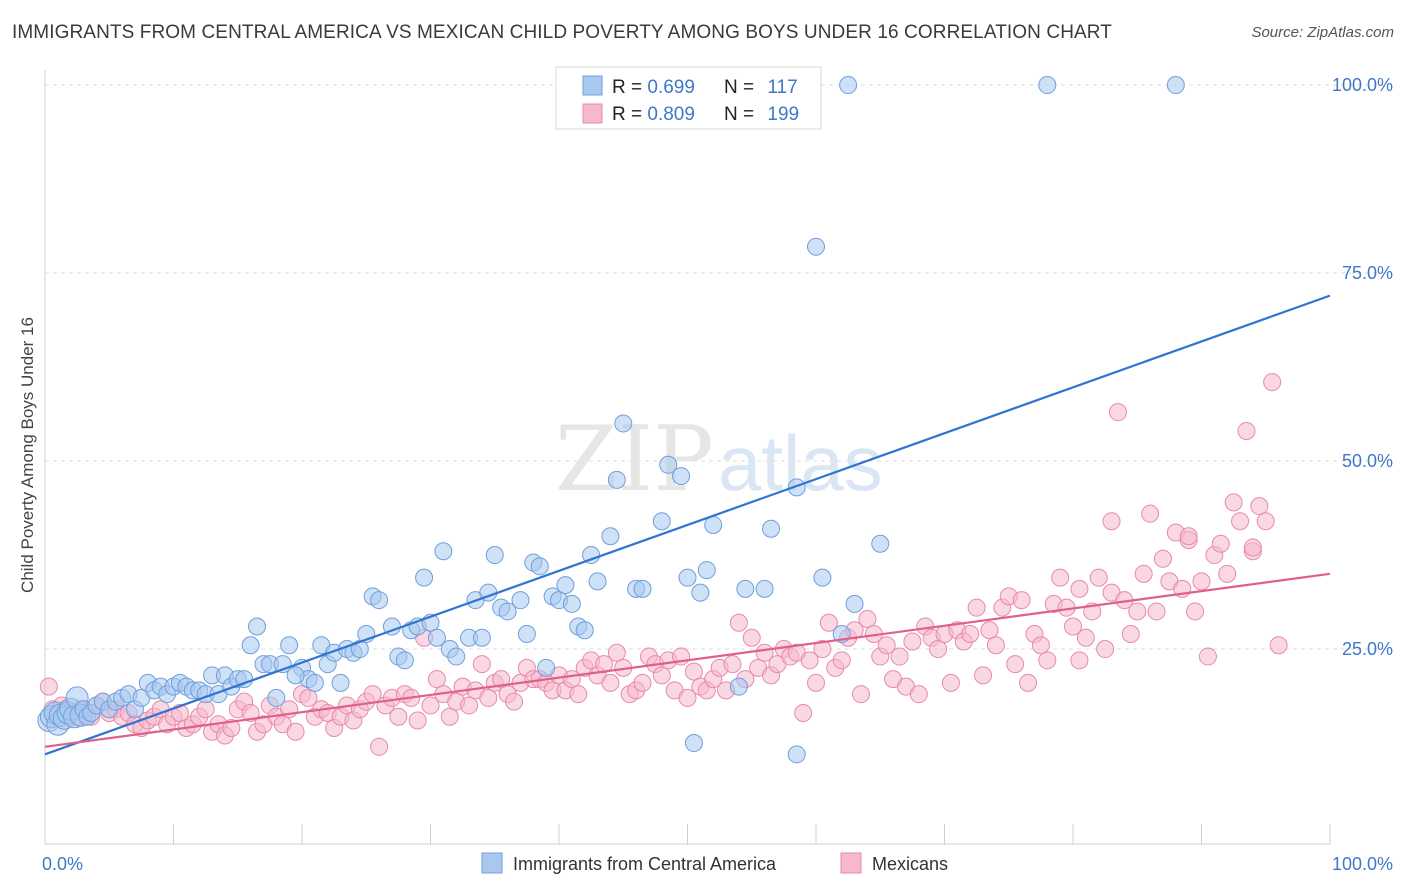  What do you see at coordinates (671, 114) in the screenshot?
I see `stat-r-value-2: 0.809` at bounding box center [671, 114].